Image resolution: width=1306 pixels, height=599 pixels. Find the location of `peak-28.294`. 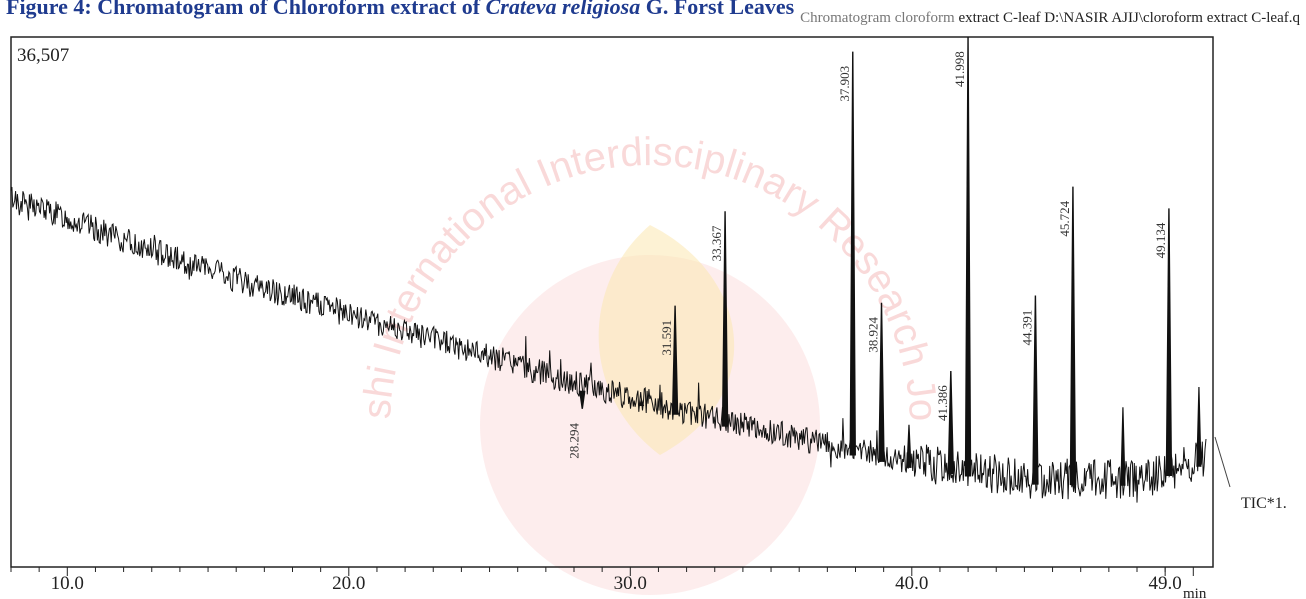

peak-28.294 is located at coordinates (582, 399).